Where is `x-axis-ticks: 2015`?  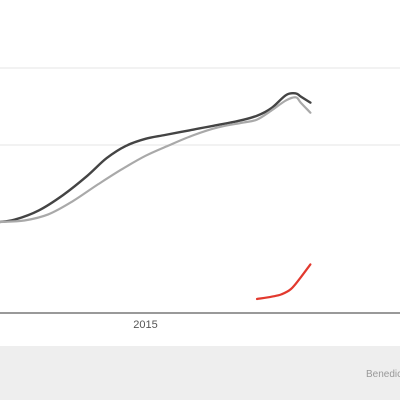 x-axis-ticks: 2015 is located at coordinates (145, 325).